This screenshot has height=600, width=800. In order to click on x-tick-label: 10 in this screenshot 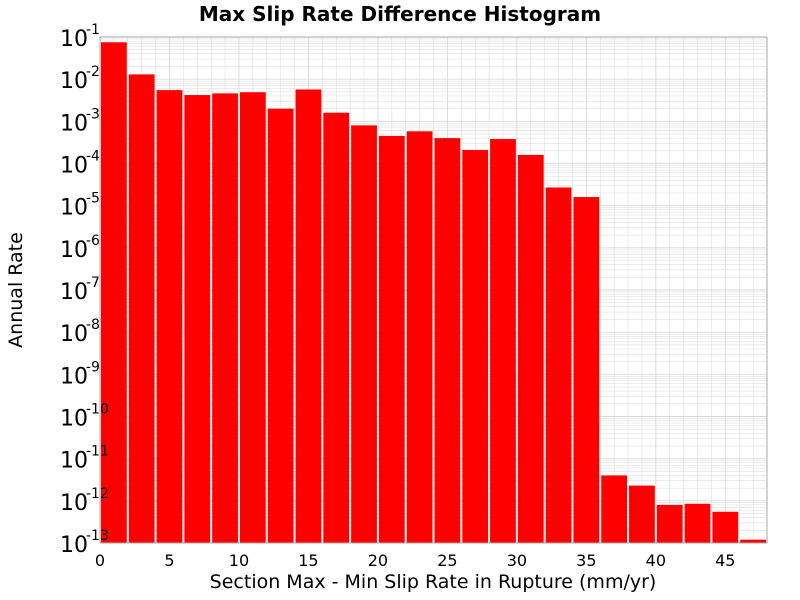, I will do `click(239, 560)`.